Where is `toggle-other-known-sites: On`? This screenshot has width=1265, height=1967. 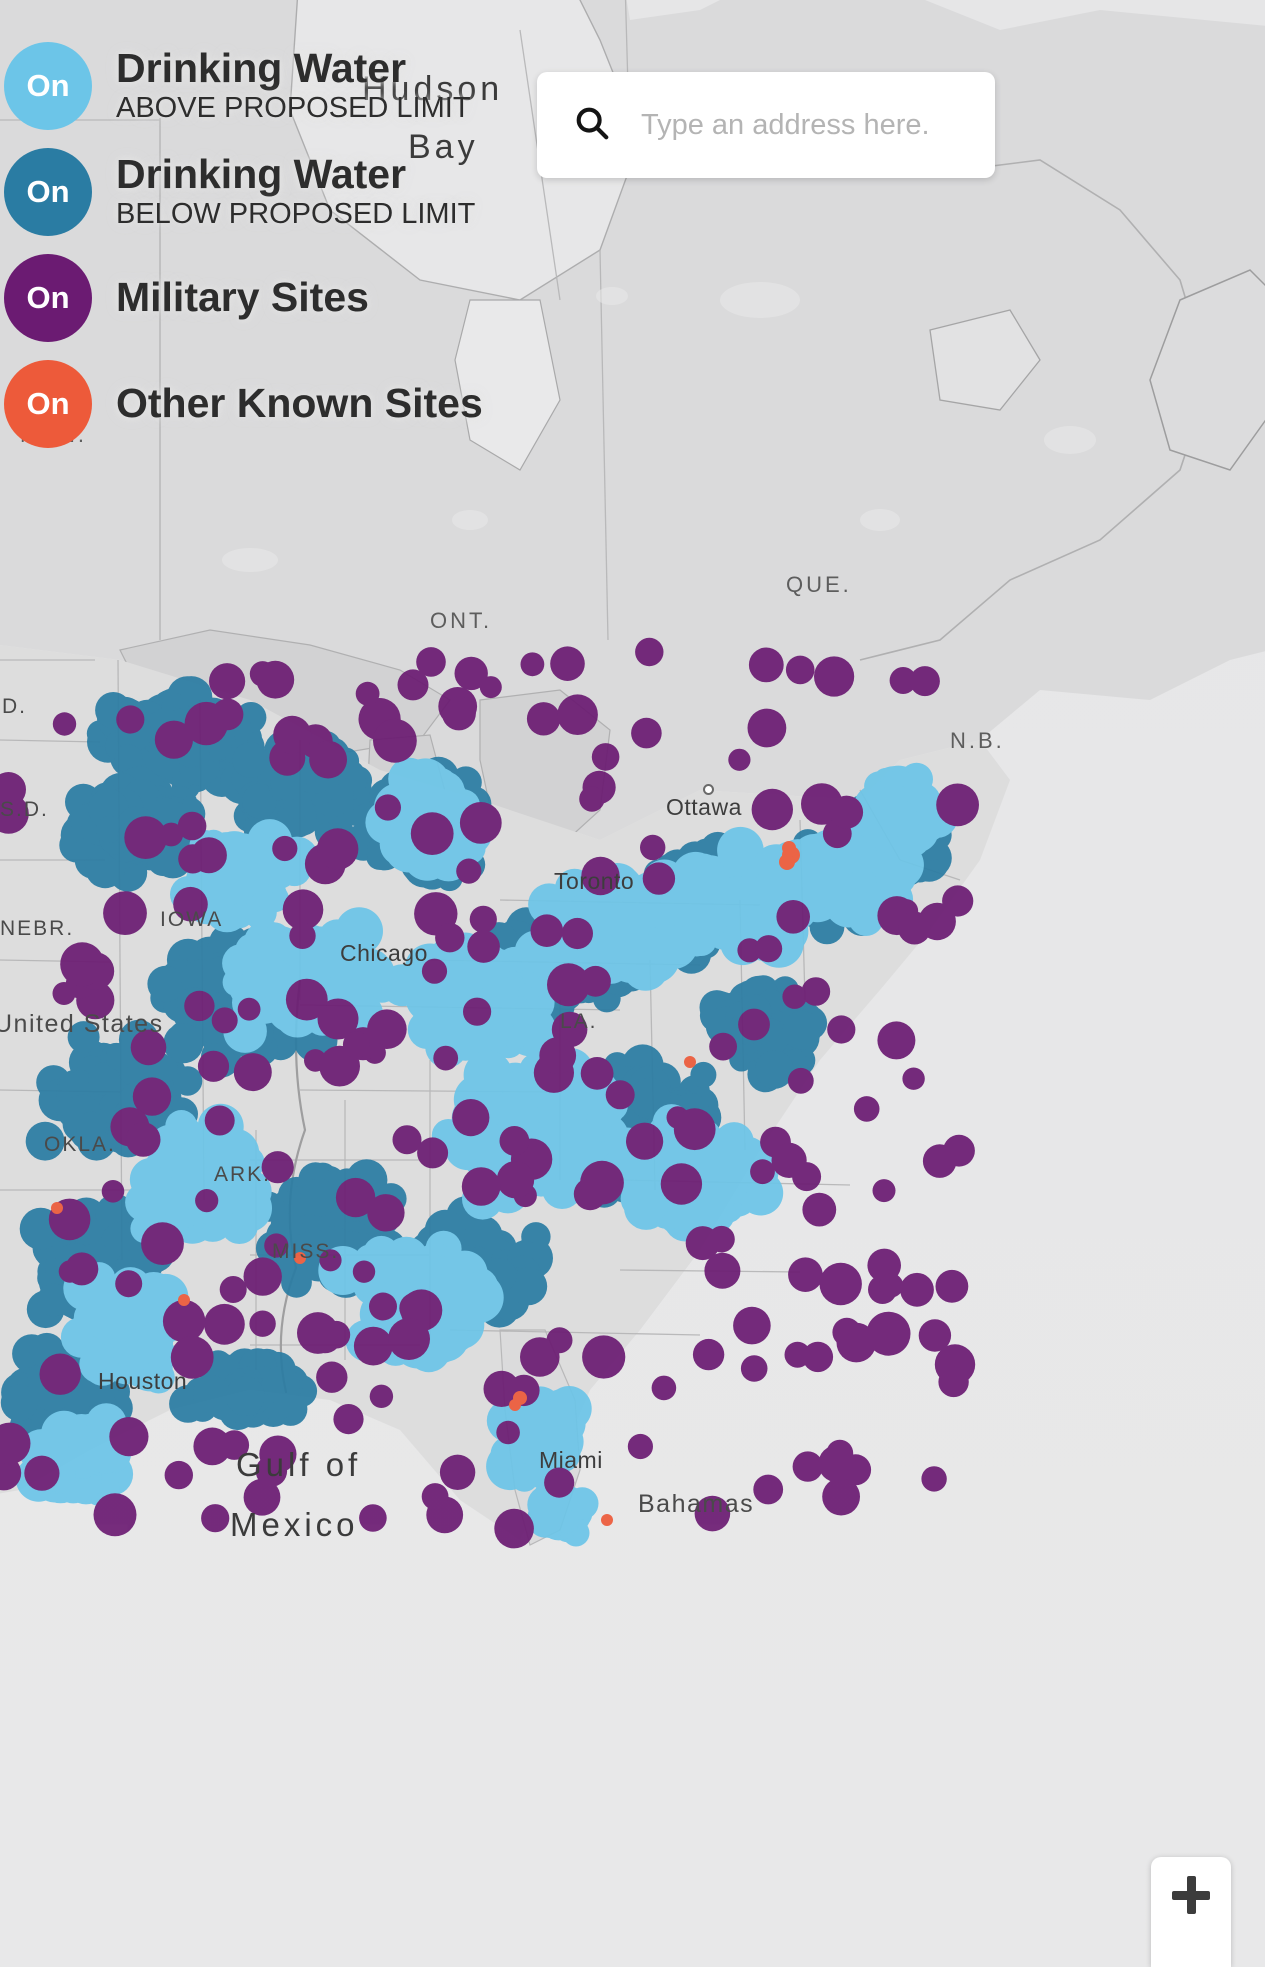
toggle-other-known-sites: On is located at coordinates (48, 404).